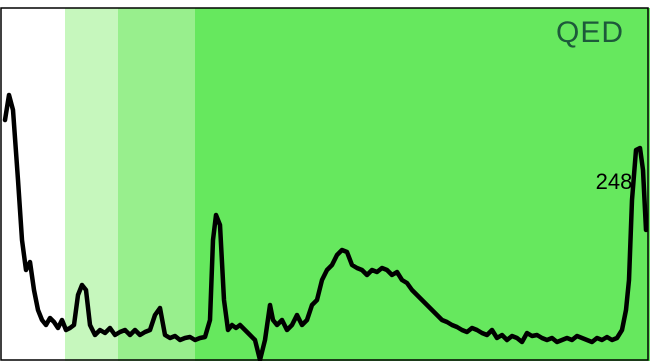  Describe the element at coordinates (590, 32) in the screenshot. I see `qed-label: QED` at that location.